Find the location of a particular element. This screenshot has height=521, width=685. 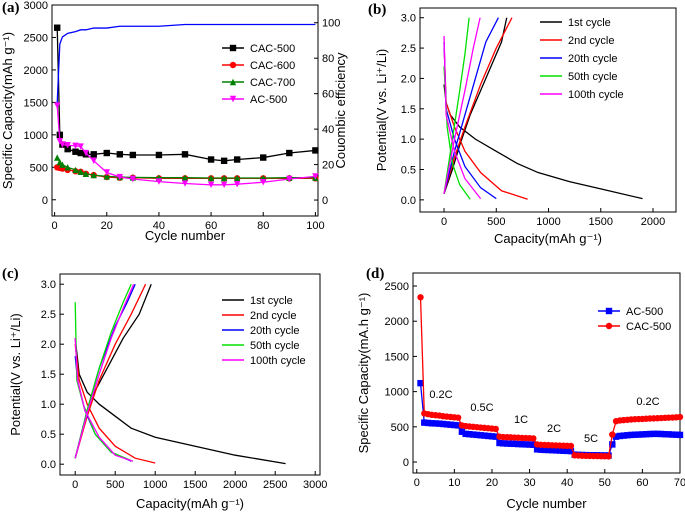

panel-label: (d) is located at coordinates (375, 274).